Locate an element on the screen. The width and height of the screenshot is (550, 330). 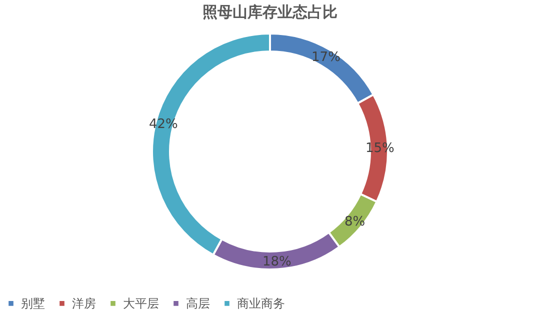
legend-label: 大平层 is located at coordinates (141, 303).